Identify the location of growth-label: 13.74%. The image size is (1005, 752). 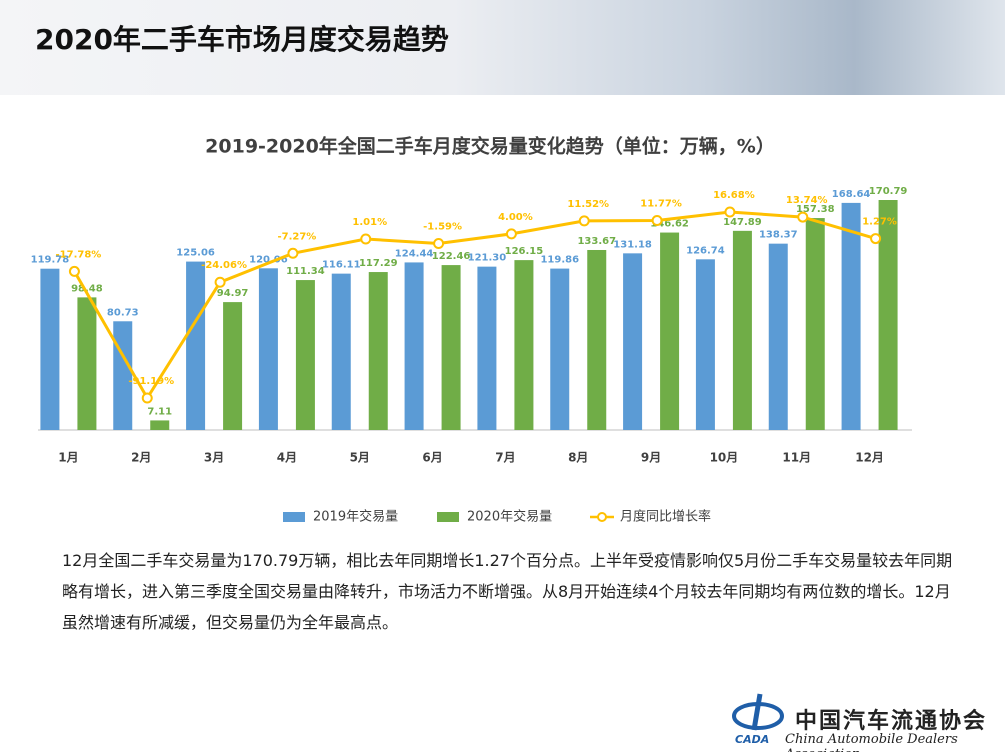
(807, 200).